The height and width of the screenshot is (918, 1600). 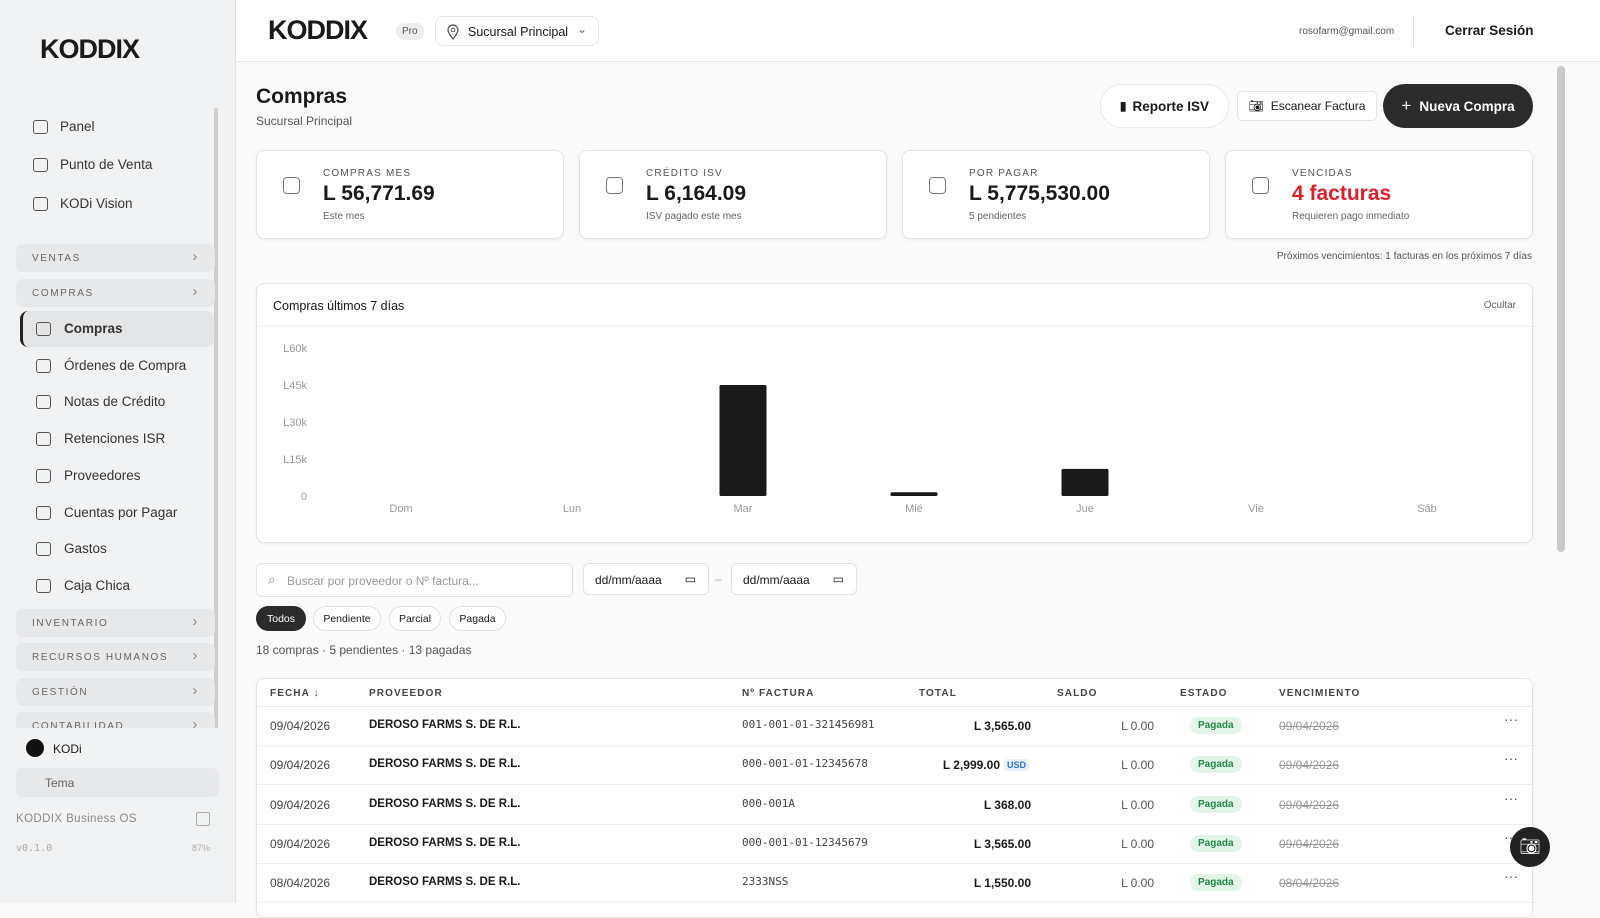 What do you see at coordinates (1489, 30) in the screenshot?
I see `logout-button: Cerrar Sesión` at bounding box center [1489, 30].